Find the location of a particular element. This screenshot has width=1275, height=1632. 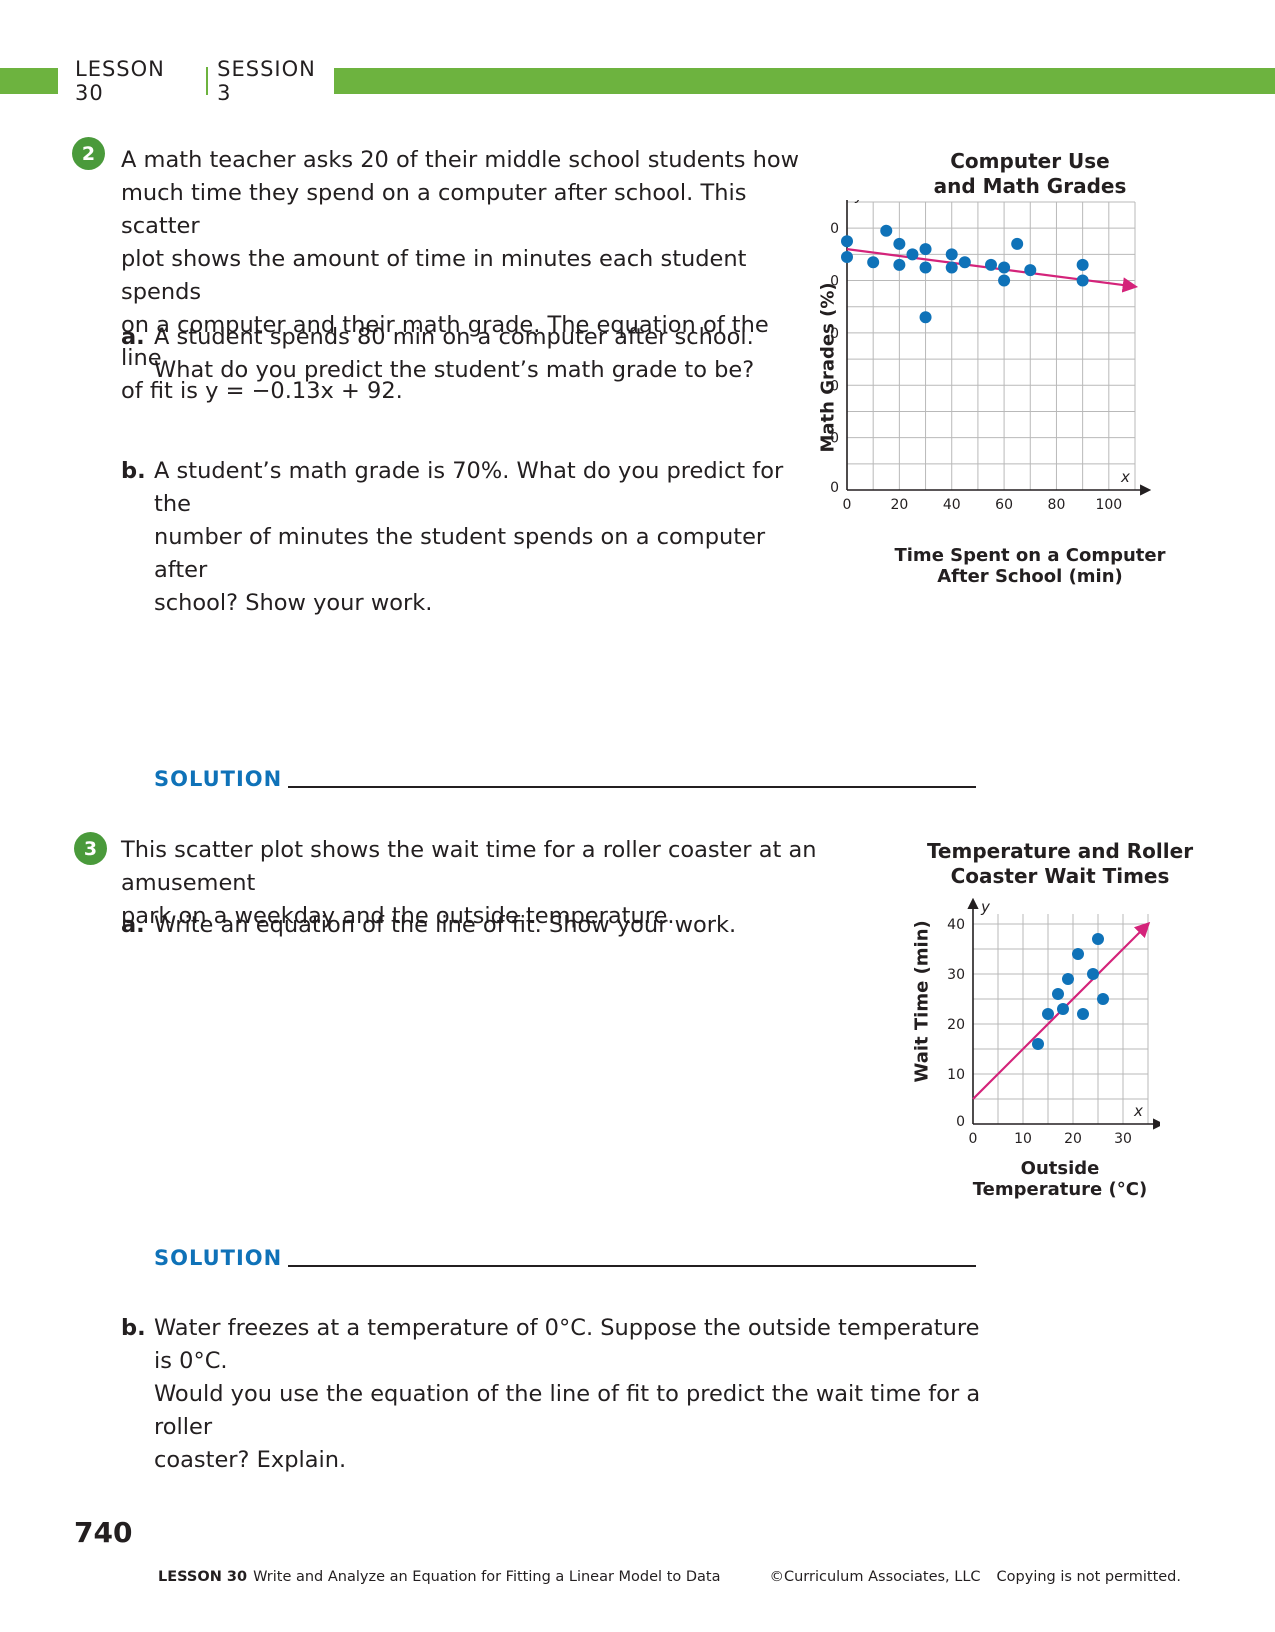

y-tick-label: 10 is located at coordinates (956, 1075).